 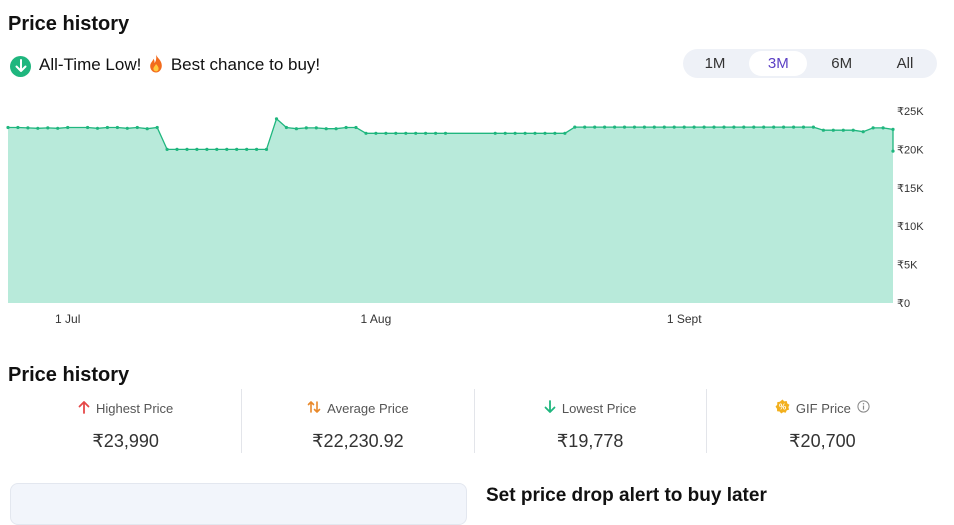 I want to click on stat-value: ₹22,230.92, so click(x=358, y=441).